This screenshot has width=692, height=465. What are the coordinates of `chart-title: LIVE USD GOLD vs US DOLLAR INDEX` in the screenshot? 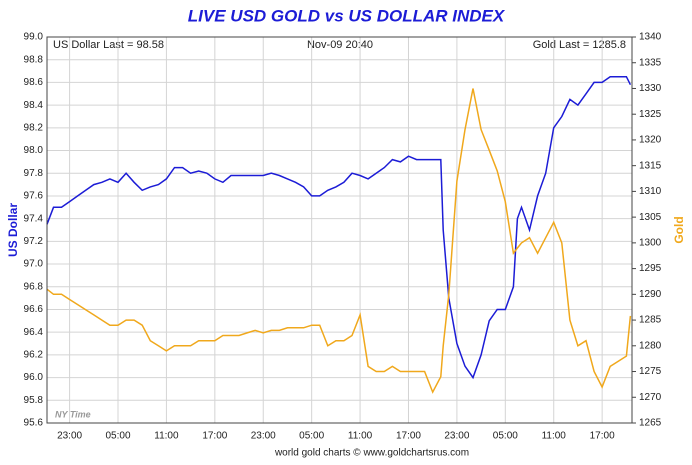 It's located at (347, 15).